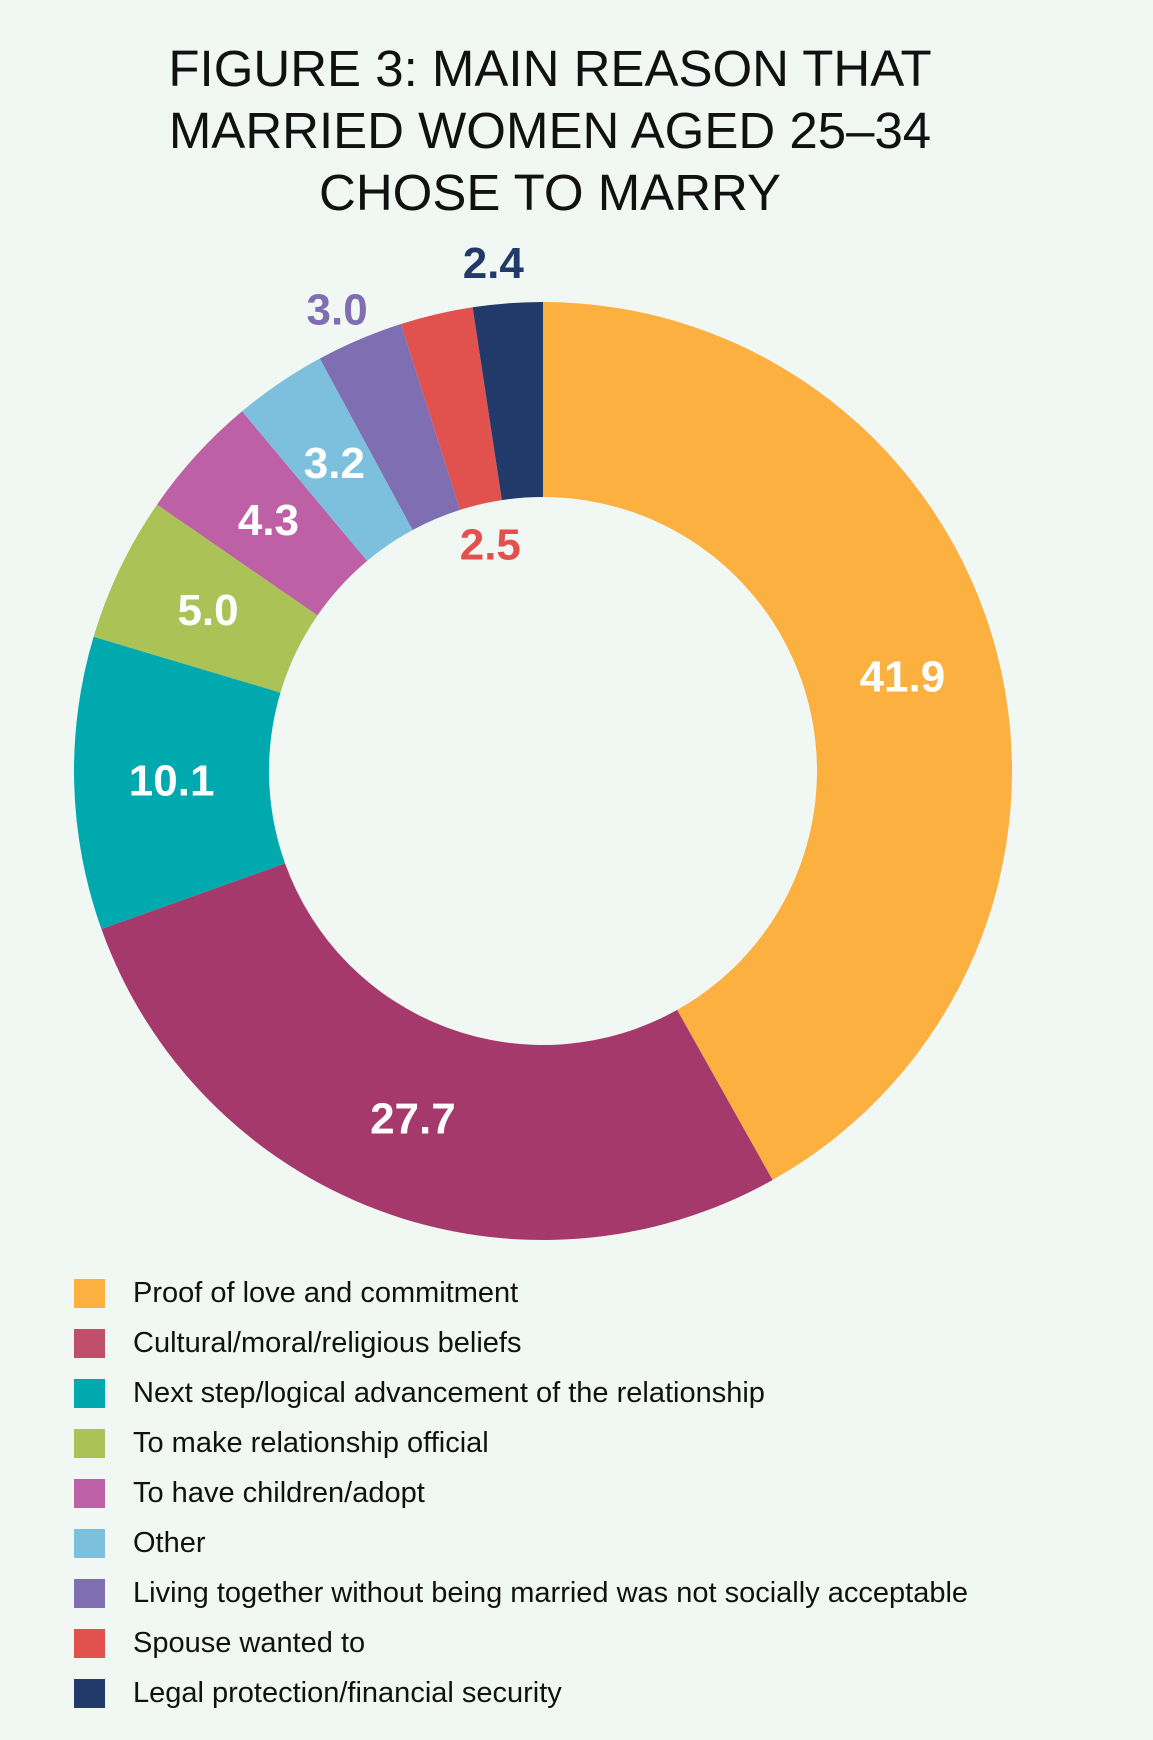  I want to click on title-line-3: CHOSE TO MARRY, so click(550, 192).